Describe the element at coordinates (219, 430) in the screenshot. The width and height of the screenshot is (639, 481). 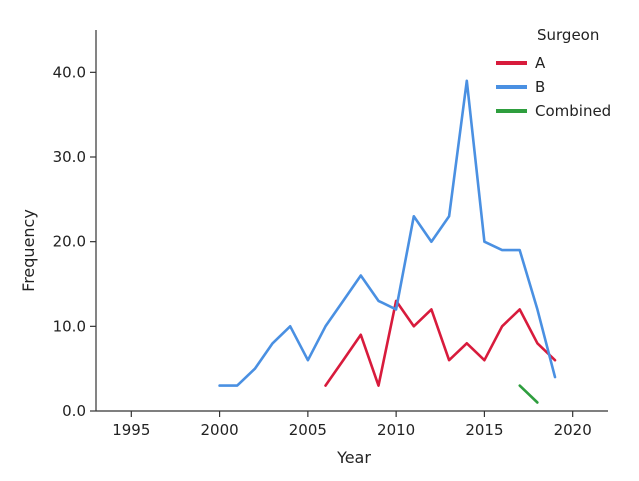
I see `x-tick-label: 2000` at that location.